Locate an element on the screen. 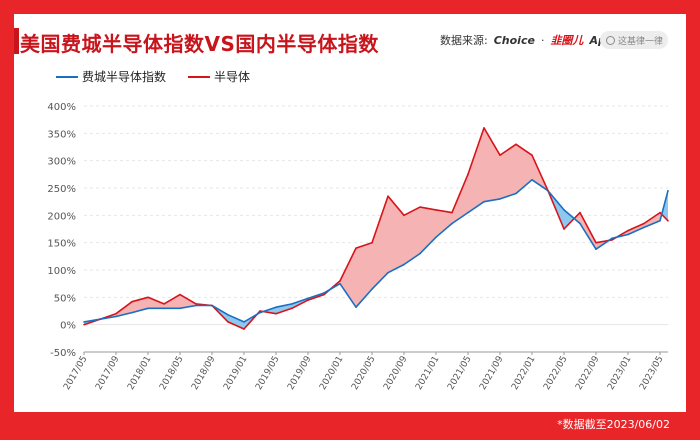 The width and height of the screenshot is (700, 440). legend-item-sox: 费城半导体指数 is located at coordinates (111, 76).